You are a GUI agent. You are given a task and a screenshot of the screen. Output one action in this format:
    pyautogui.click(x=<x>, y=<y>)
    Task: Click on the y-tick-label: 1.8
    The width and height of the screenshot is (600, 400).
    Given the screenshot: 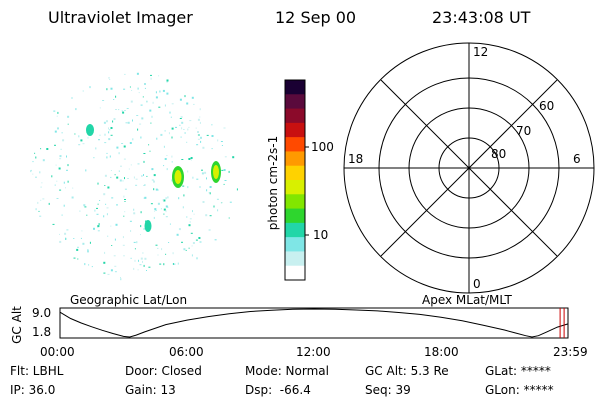 What is the action you would take?
    pyautogui.click(x=42, y=332)
    